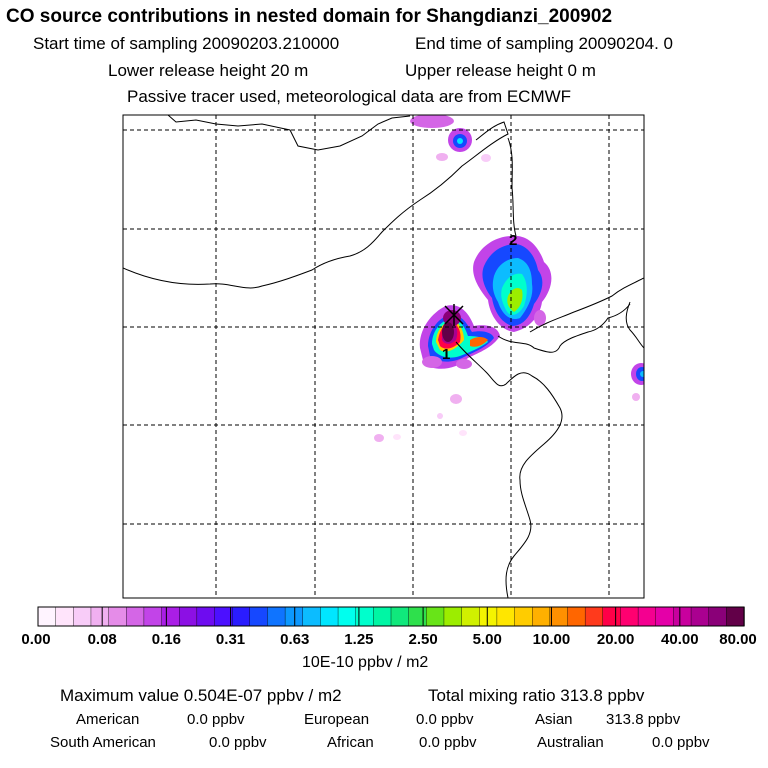 Image resolution: width=768 pixels, height=768 pixels. Describe the element at coordinates (738, 639) in the screenshot. I see `colorbar-tick-label: 80.00` at that location.